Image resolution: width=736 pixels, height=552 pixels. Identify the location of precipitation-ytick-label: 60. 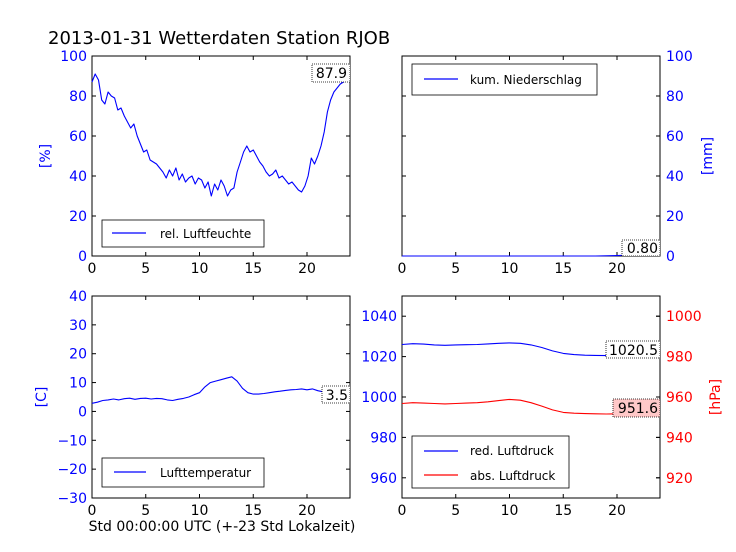
(675, 137).